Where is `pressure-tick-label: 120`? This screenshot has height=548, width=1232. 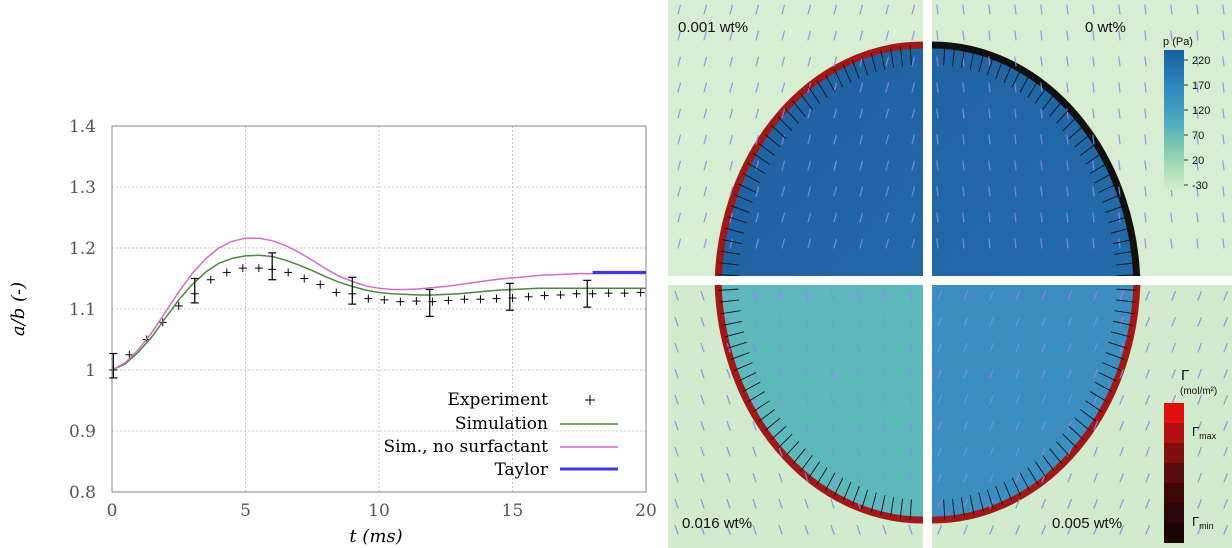
pressure-tick-label: 120 is located at coordinates (1201, 111).